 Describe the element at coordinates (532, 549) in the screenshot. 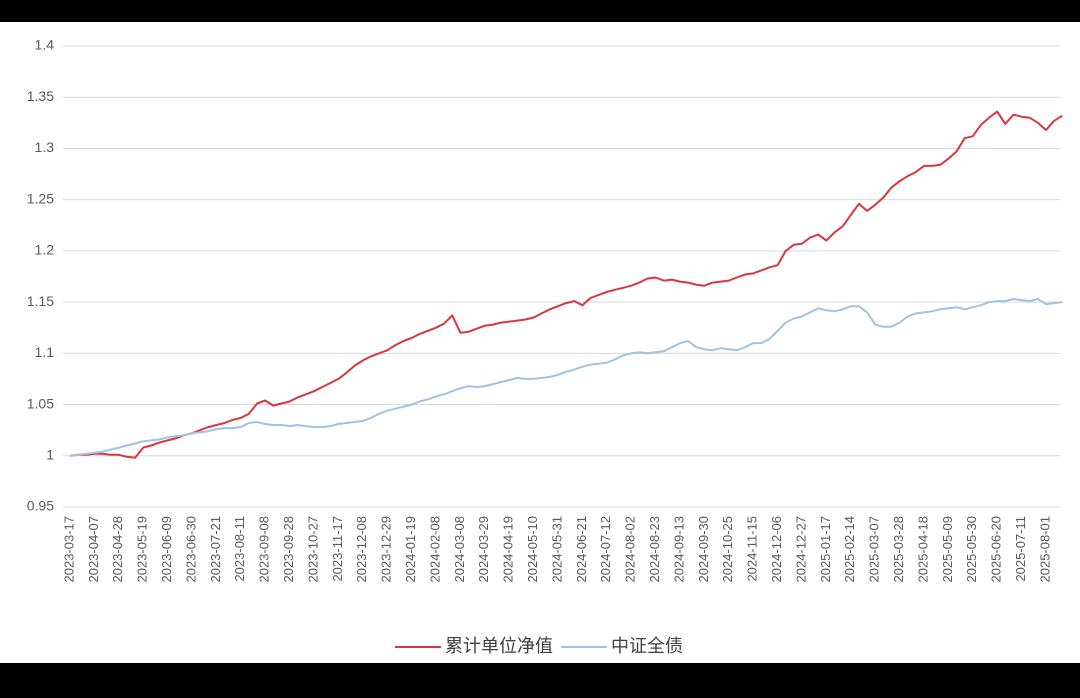

I see `x-tick-label: 2024-05-10` at that location.